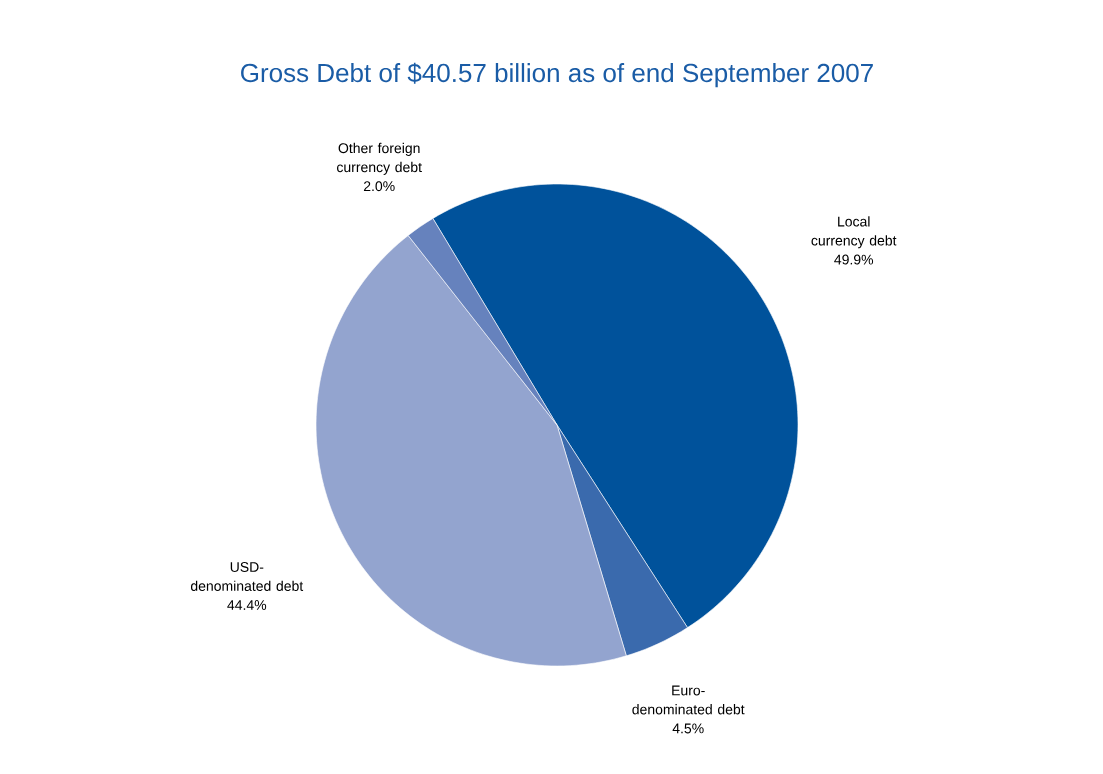 This screenshot has width=1103, height=774. Describe the element at coordinates (688, 728) in the screenshot. I see `data-label: 4.5%` at that location.